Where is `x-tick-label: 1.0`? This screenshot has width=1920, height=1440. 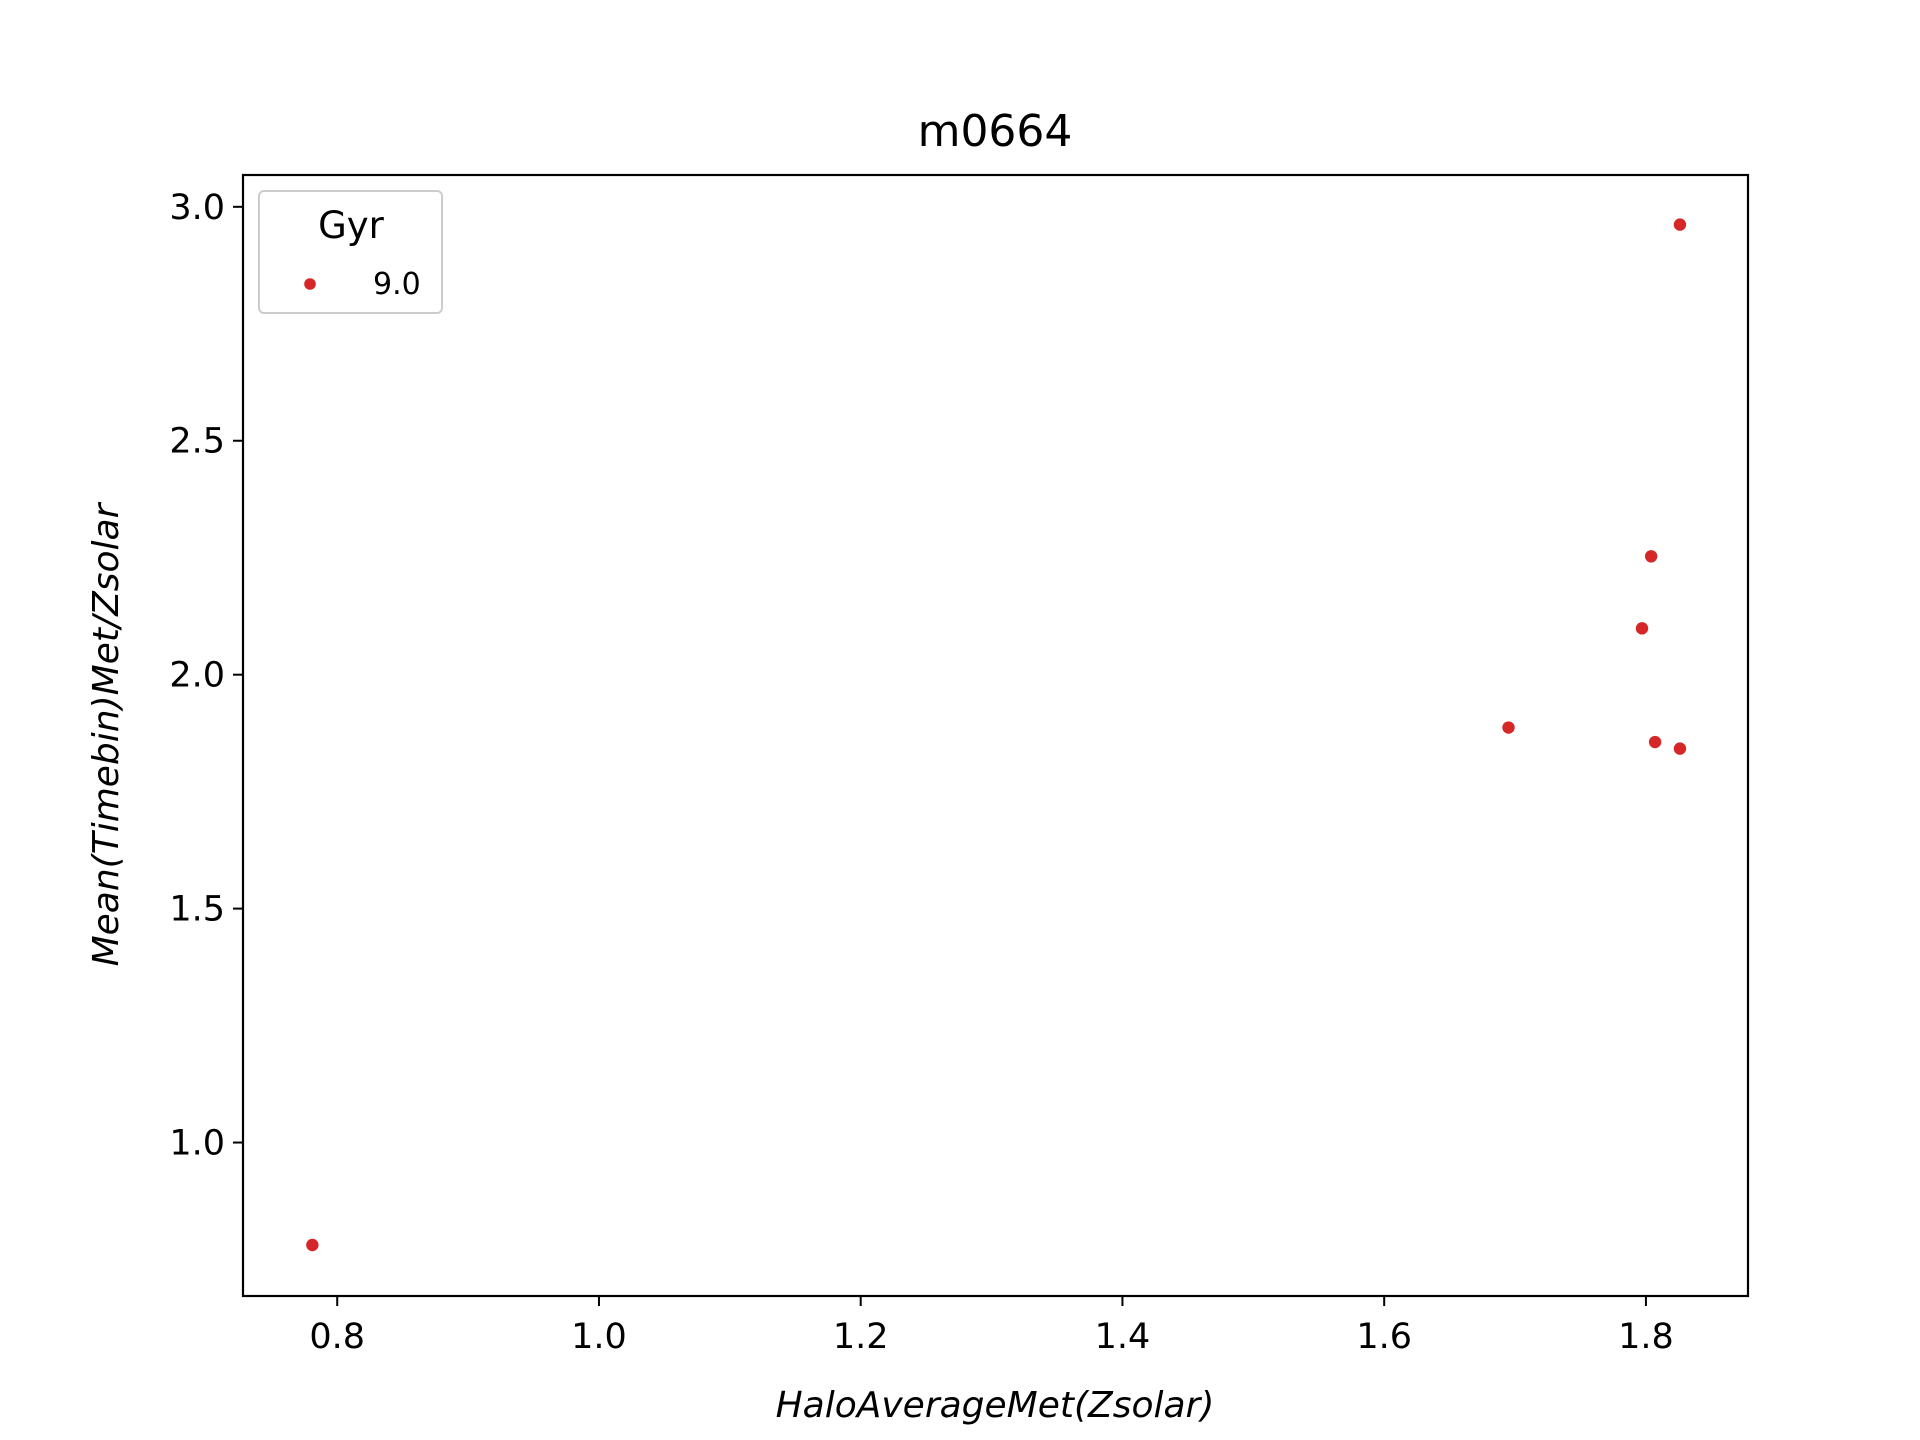
x-tick-label: 1.0 is located at coordinates (599, 1337).